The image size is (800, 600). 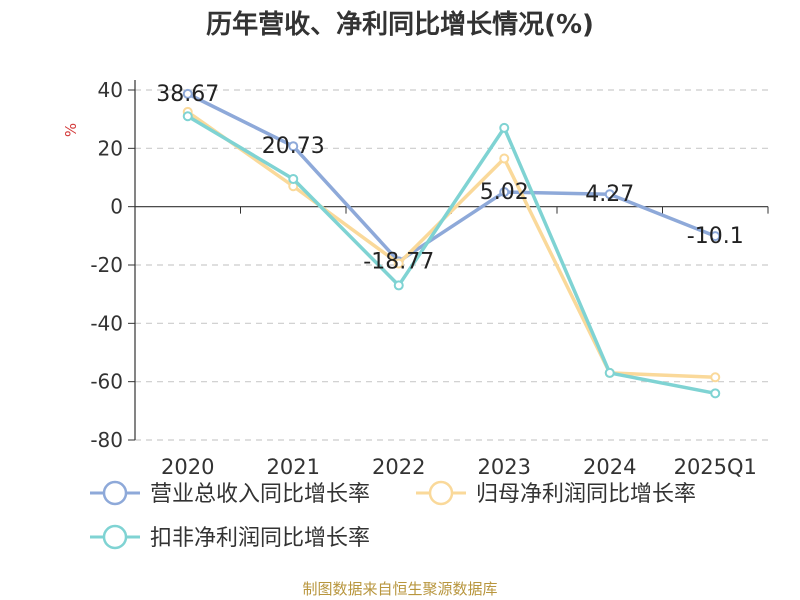 What do you see at coordinates (400, 589) in the screenshot?
I see `source-note: 制图数据来自恒生聚源数据库` at bounding box center [400, 589].